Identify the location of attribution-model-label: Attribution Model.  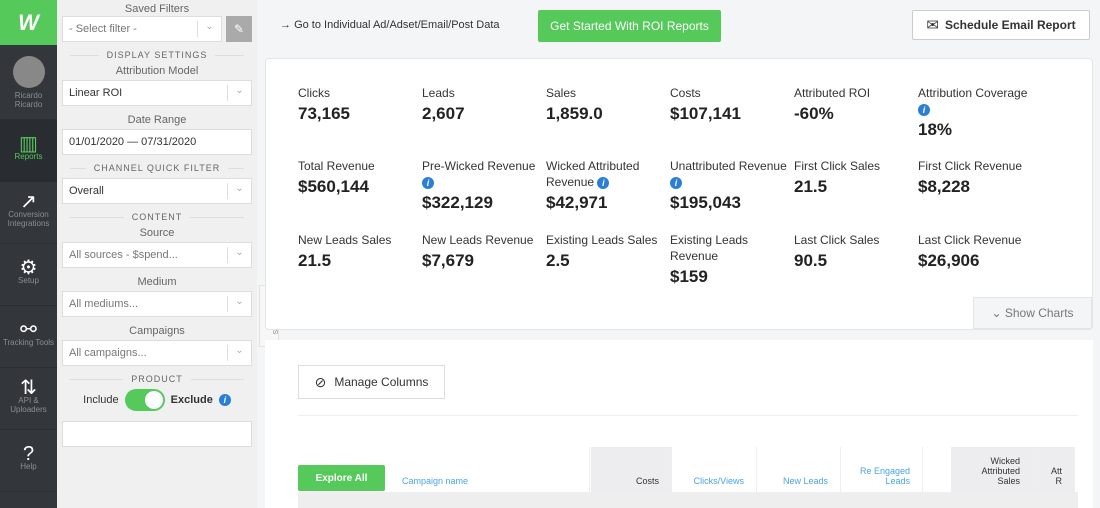
(157, 71).